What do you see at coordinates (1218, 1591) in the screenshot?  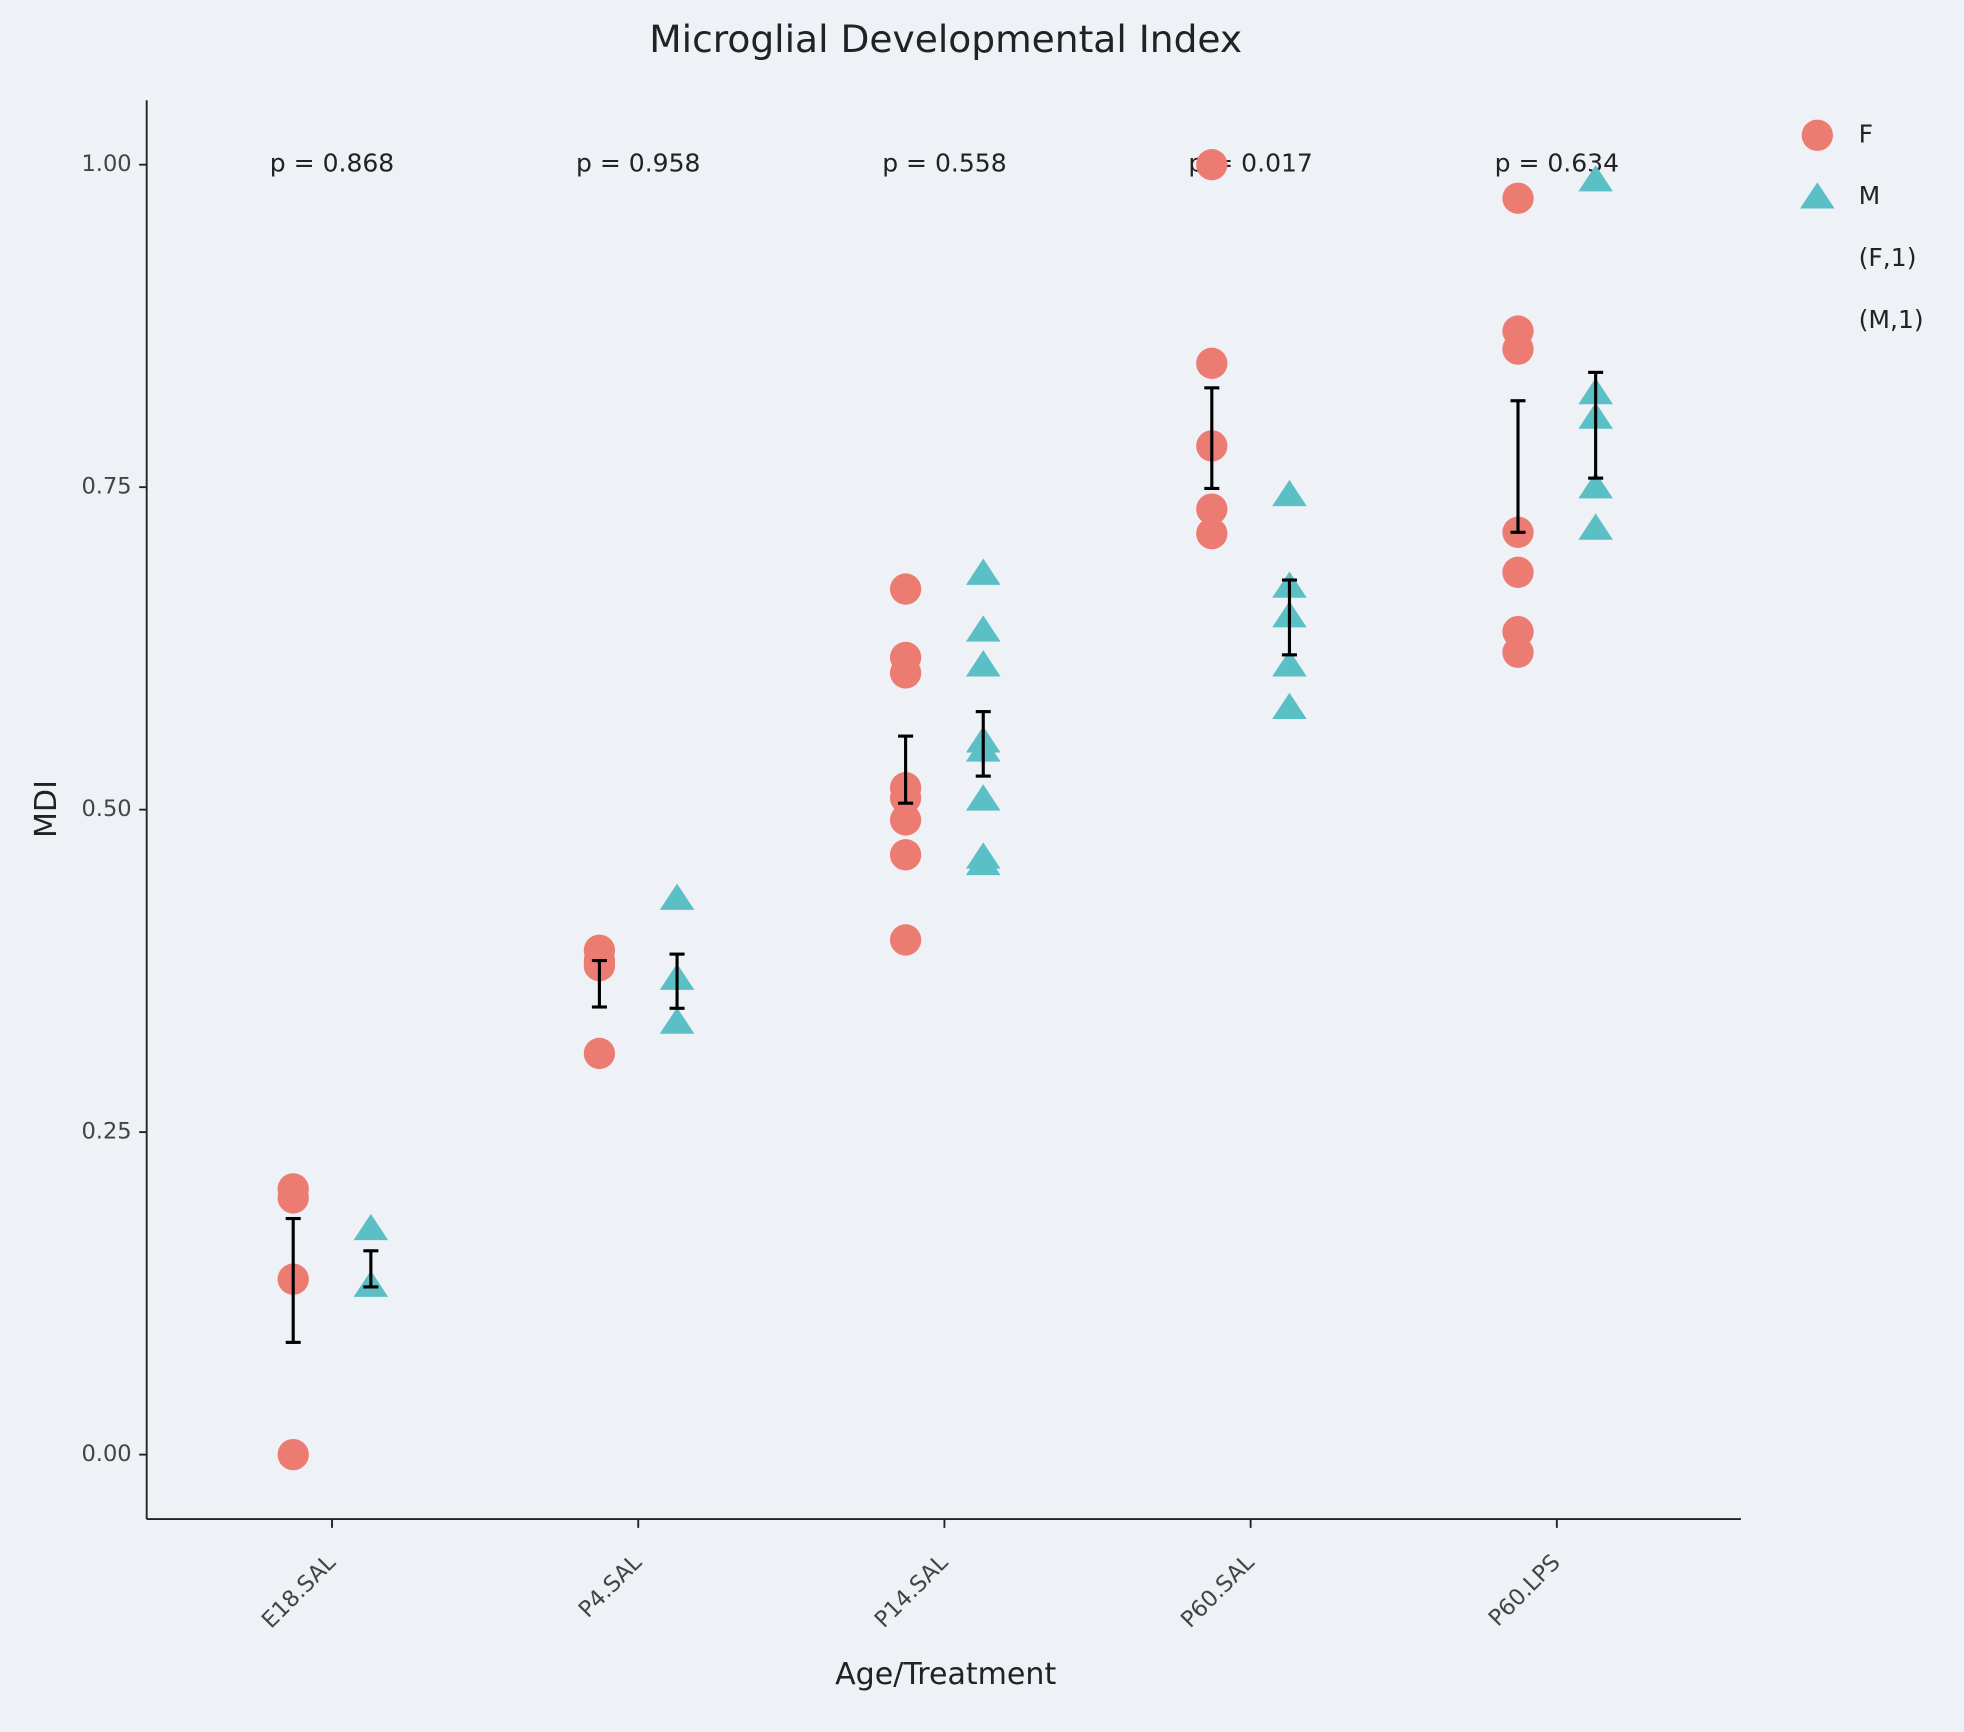 I see `x-tick-label: P60.SAL` at bounding box center [1218, 1591].